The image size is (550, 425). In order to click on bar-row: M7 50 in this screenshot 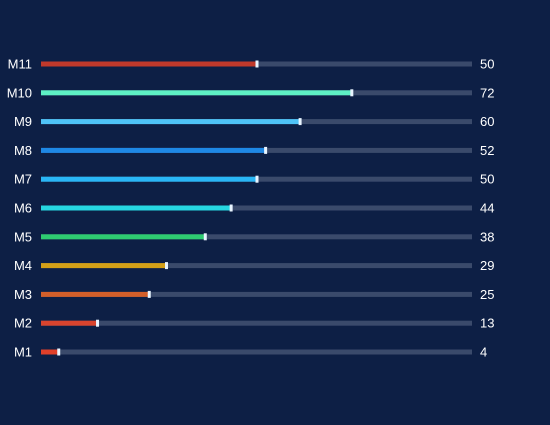, I will do `click(254, 179)`.